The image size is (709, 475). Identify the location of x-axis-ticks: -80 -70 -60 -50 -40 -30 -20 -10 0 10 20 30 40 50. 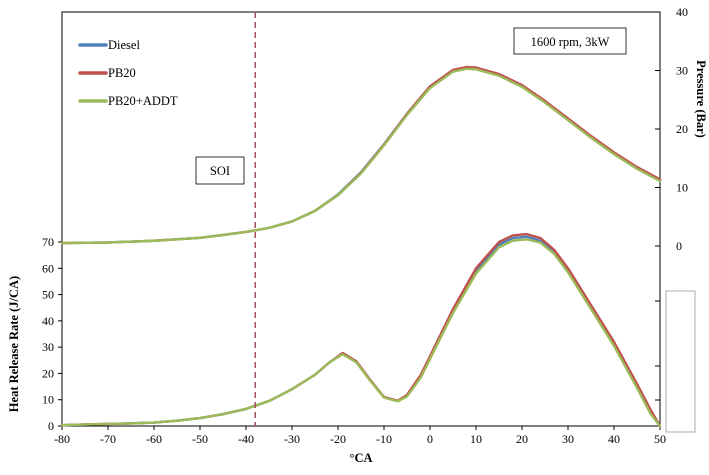
(360, 436).